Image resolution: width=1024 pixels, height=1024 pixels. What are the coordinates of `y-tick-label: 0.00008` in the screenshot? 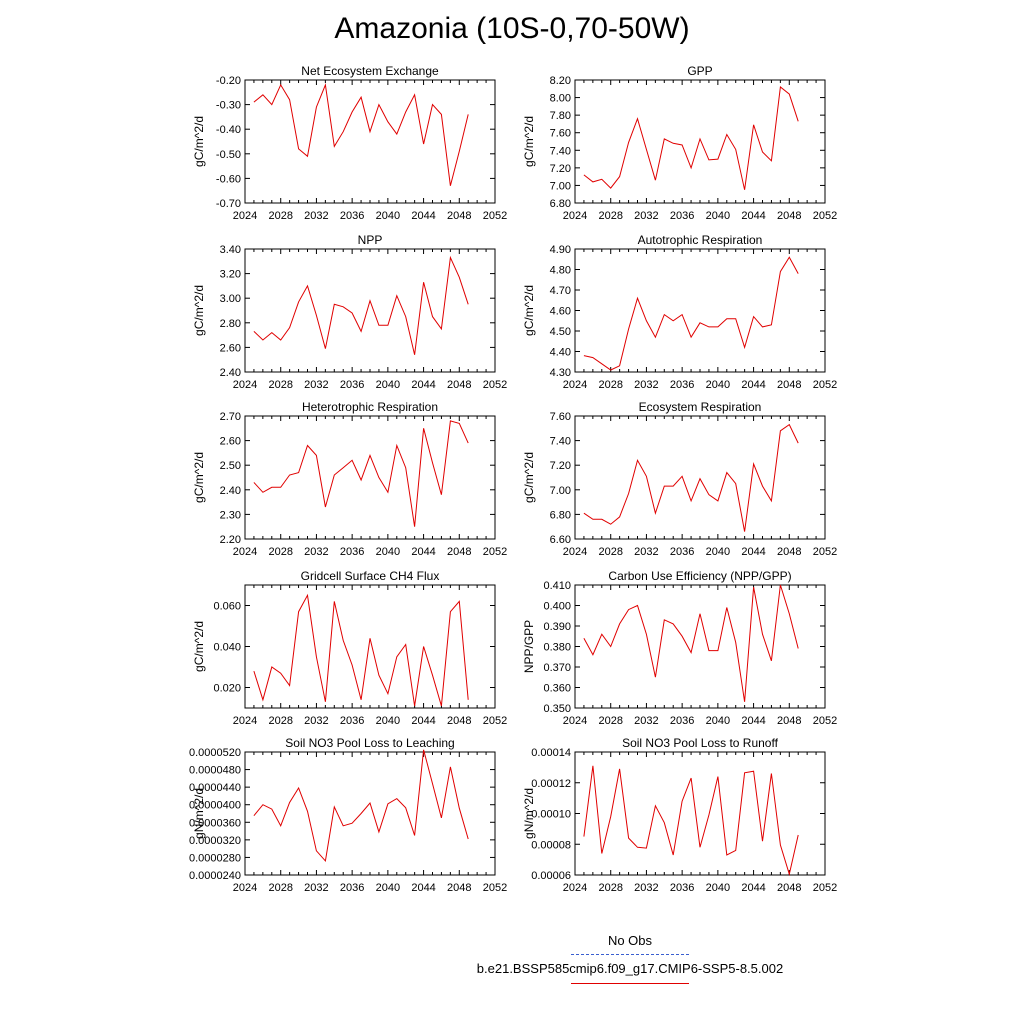 It's located at (551, 845).